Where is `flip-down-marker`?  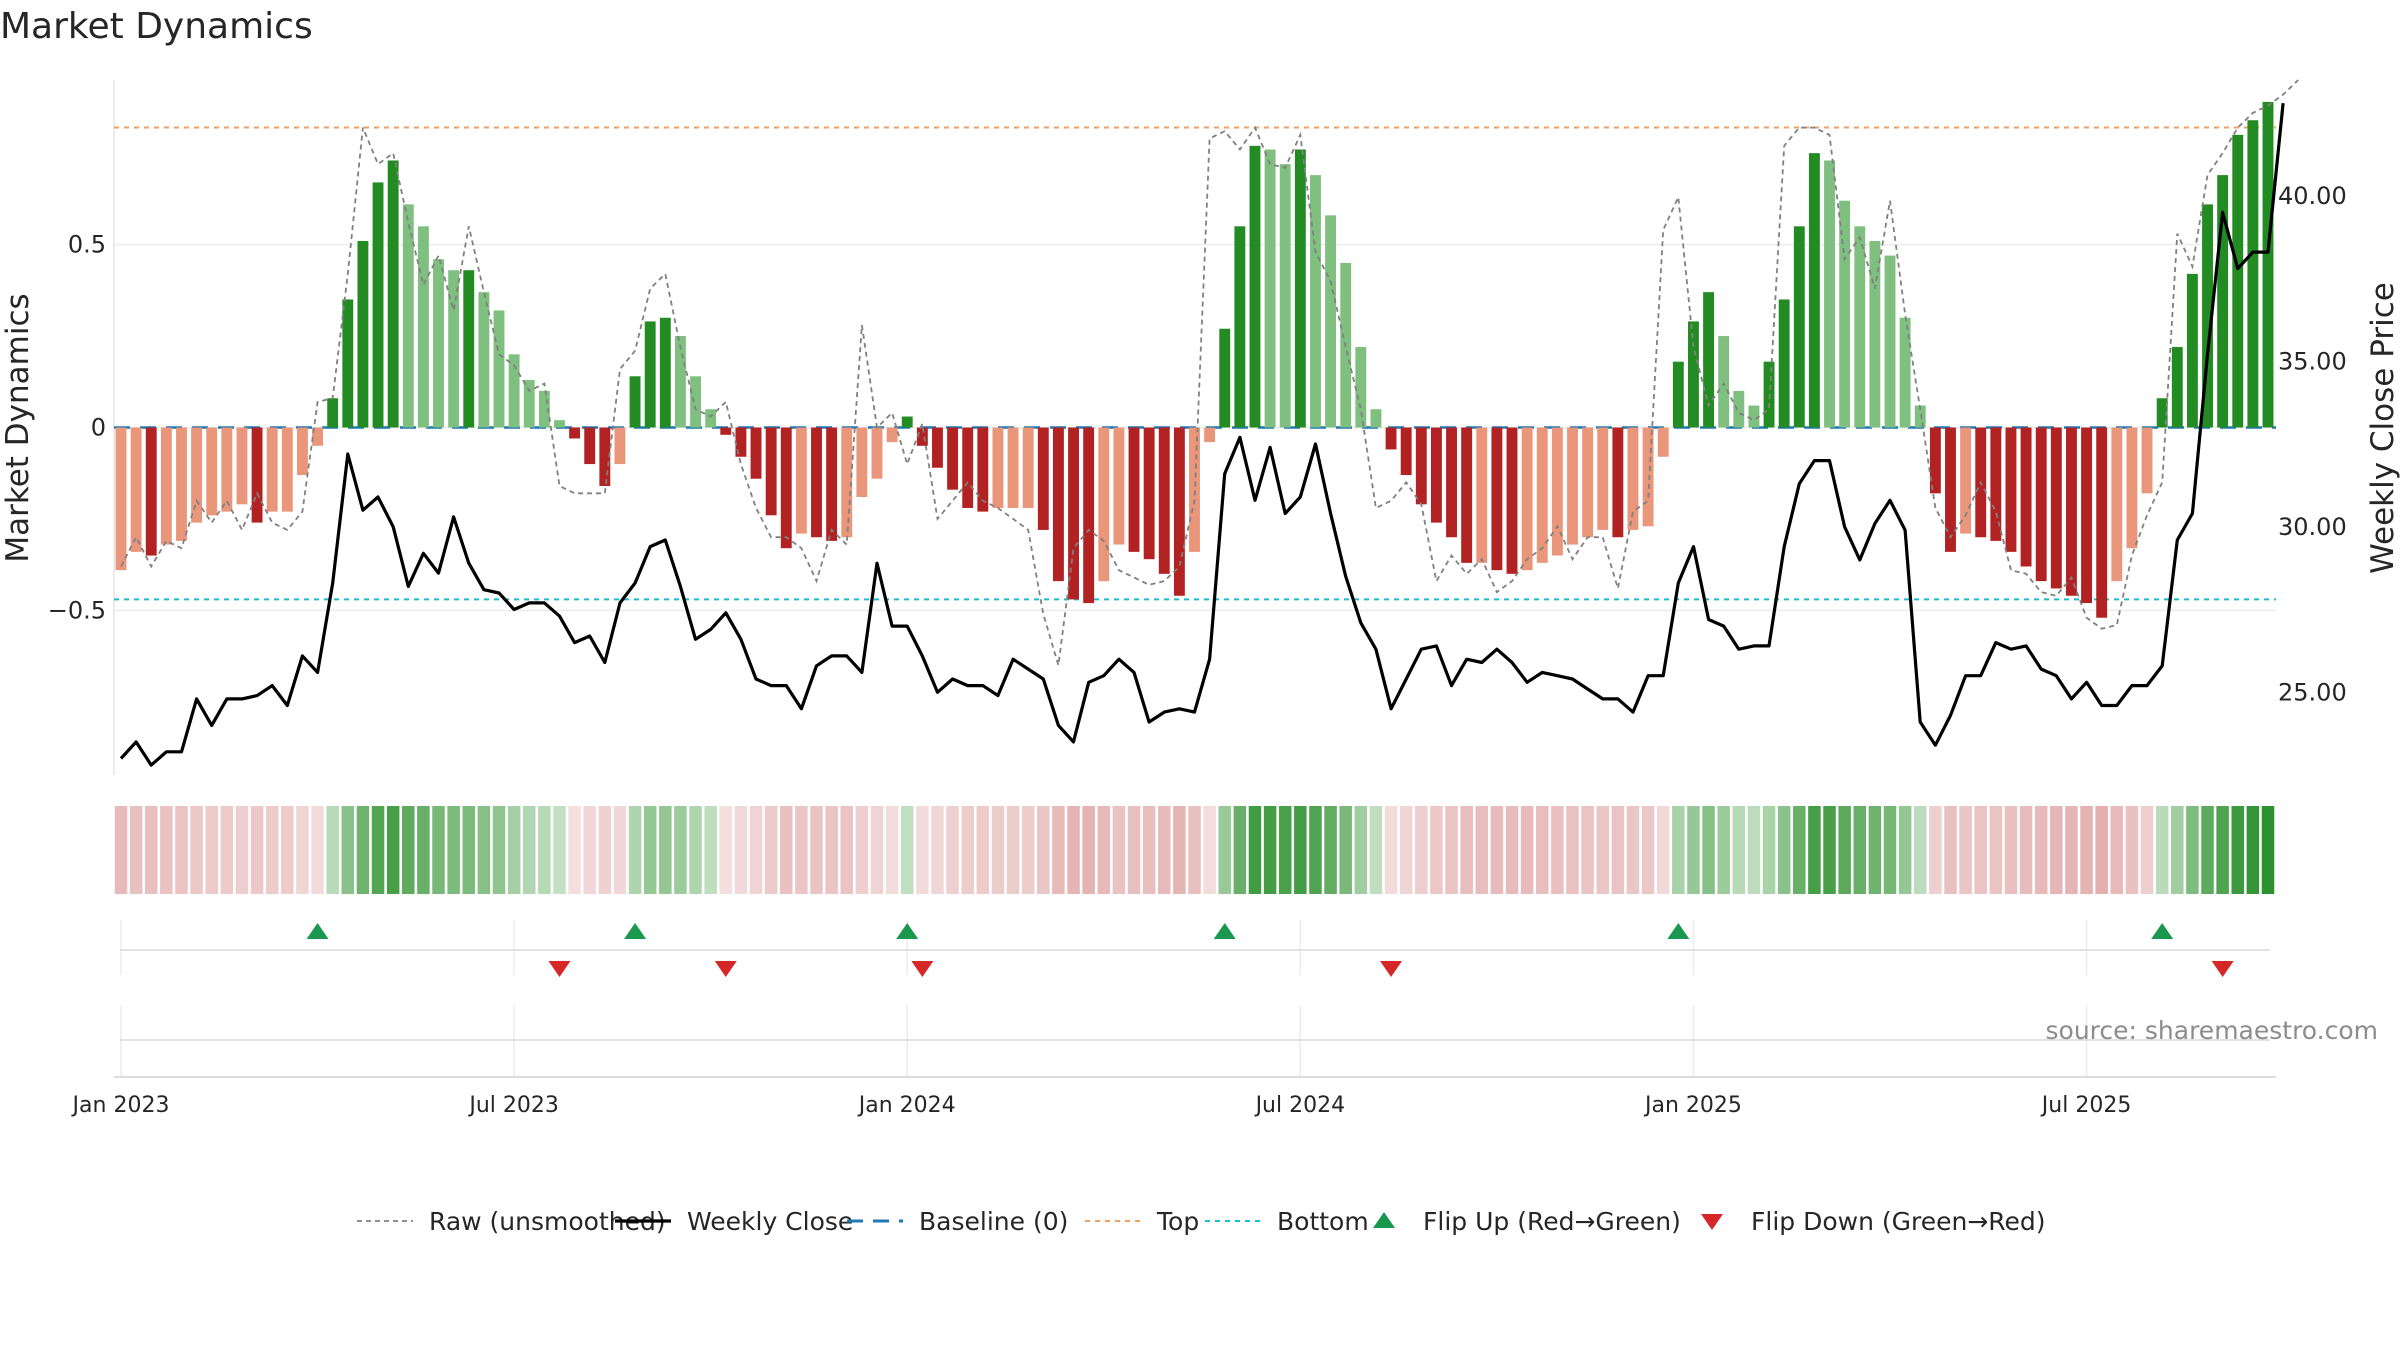
flip-down-marker is located at coordinates (725, 969).